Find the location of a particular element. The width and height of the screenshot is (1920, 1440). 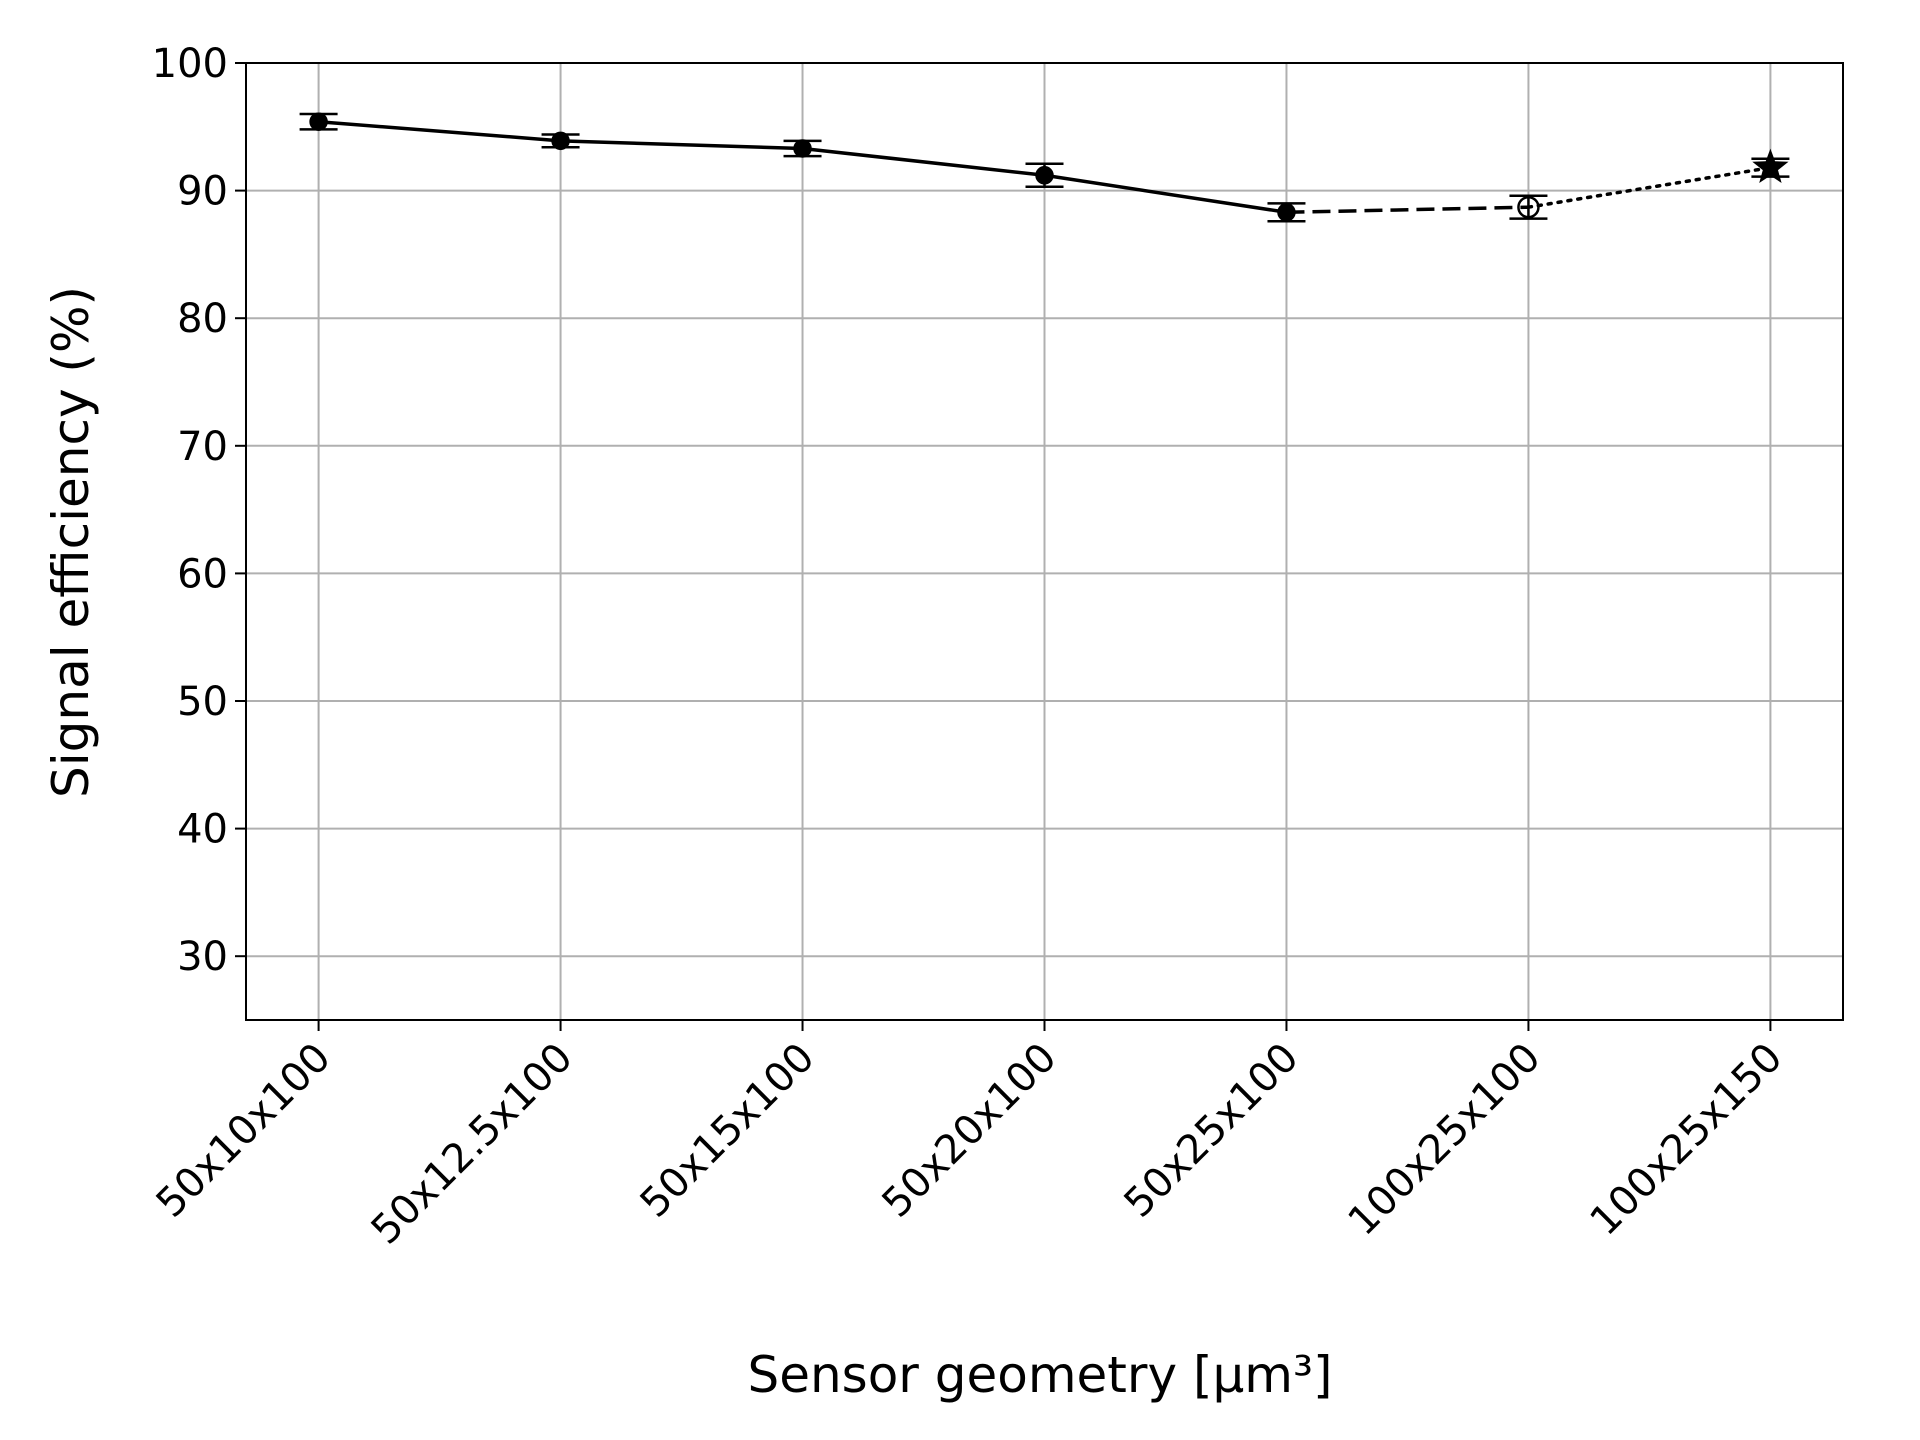

x-axis-label: Sensor geometry [μm³] is located at coordinates (1039, 1375).